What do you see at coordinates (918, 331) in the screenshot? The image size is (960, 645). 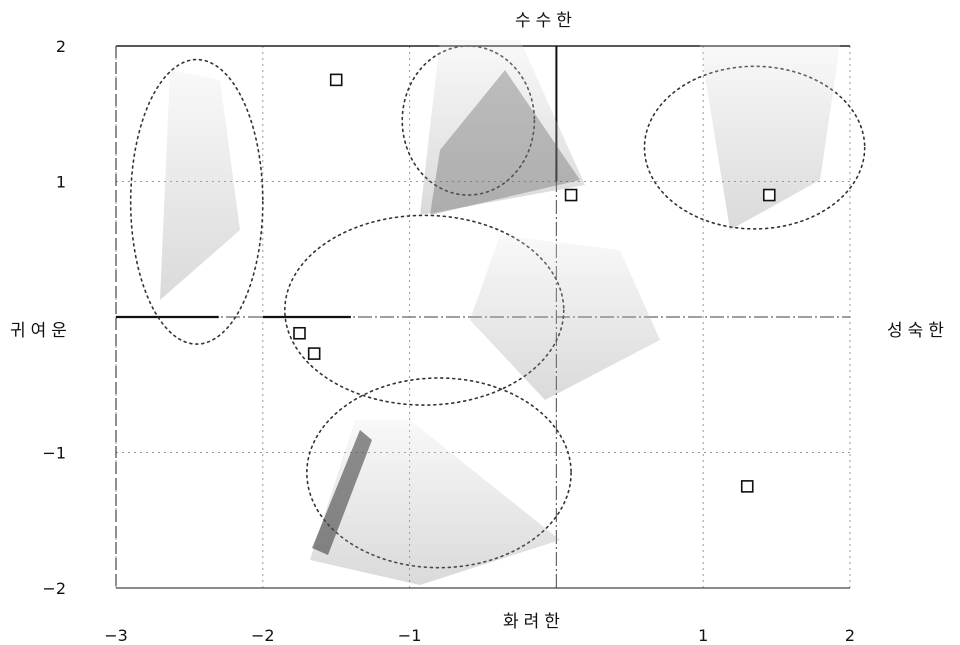 I see `pole-label-right: 성숙한` at bounding box center [918, 331].